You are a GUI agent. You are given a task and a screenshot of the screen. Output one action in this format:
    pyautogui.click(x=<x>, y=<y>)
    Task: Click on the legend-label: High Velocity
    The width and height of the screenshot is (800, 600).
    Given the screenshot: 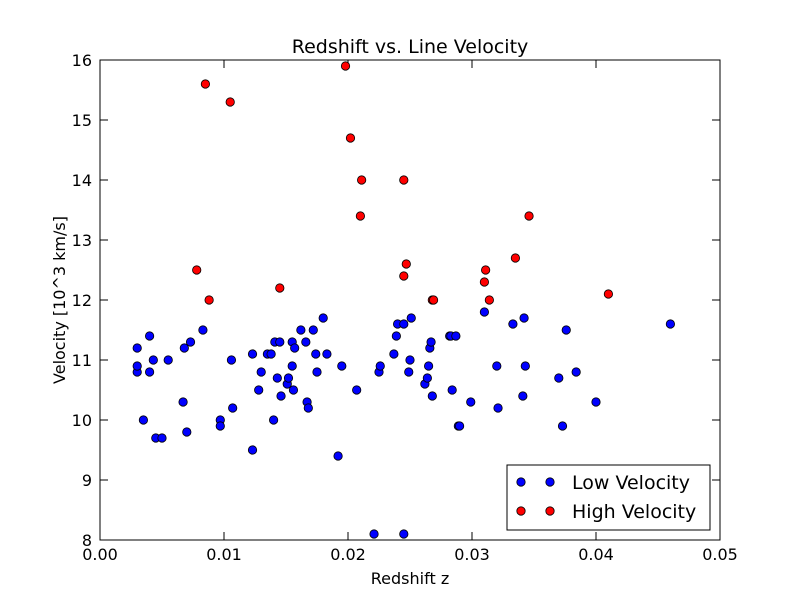 What is the action you would take?
    pyautogui.click(x=634, y=512)
    